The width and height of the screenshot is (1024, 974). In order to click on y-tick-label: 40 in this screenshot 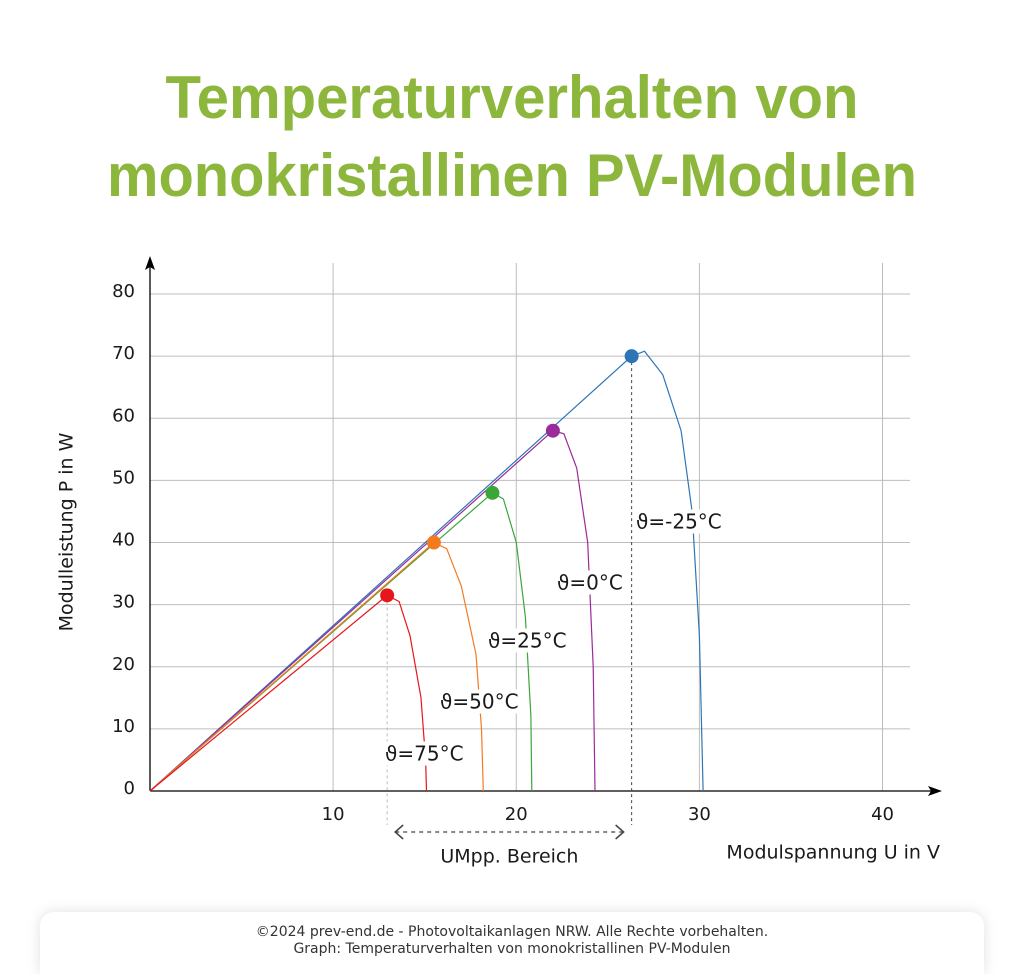, I will do `click(123, 540)`.